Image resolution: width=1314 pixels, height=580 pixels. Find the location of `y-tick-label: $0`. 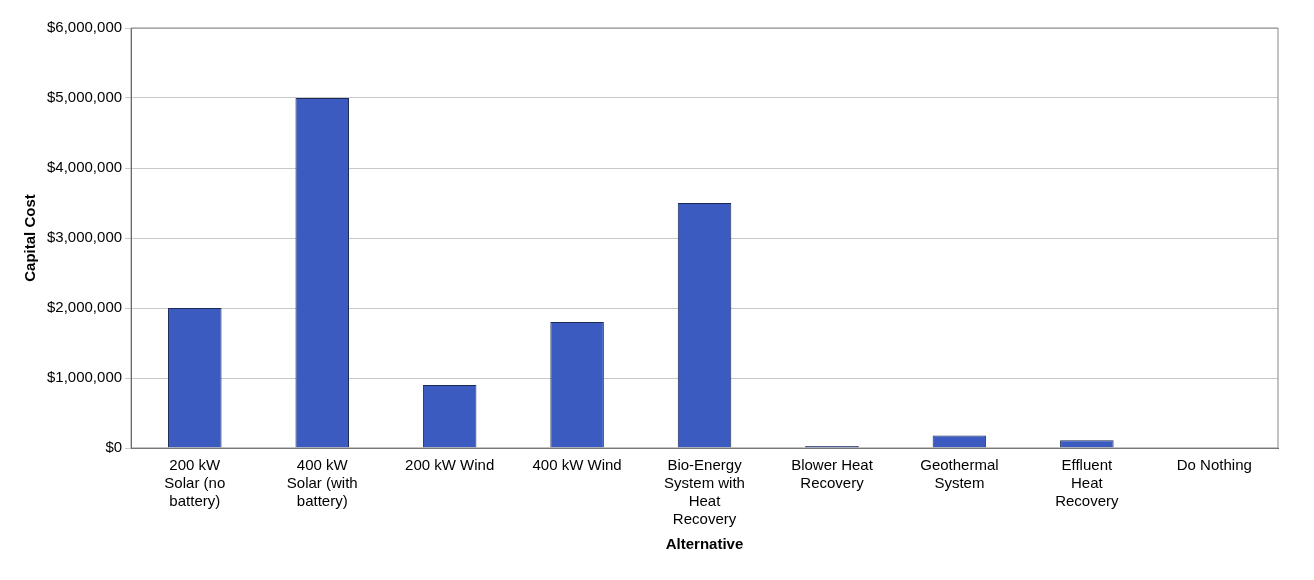

y-tick-label: $0 is located at coordinates (114, 447).